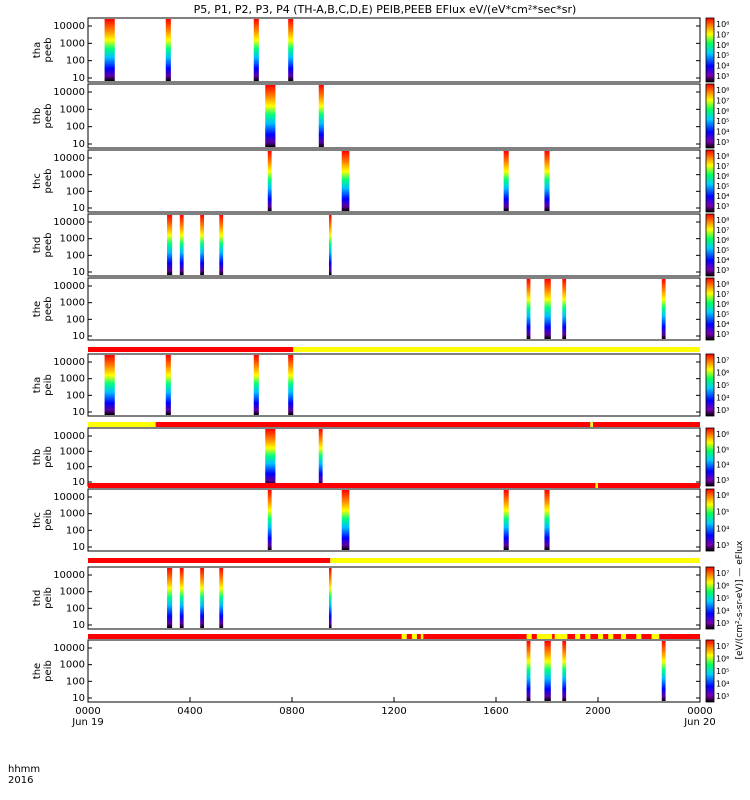  I want to click on x-axis-year: 2016, so click(20, 780).